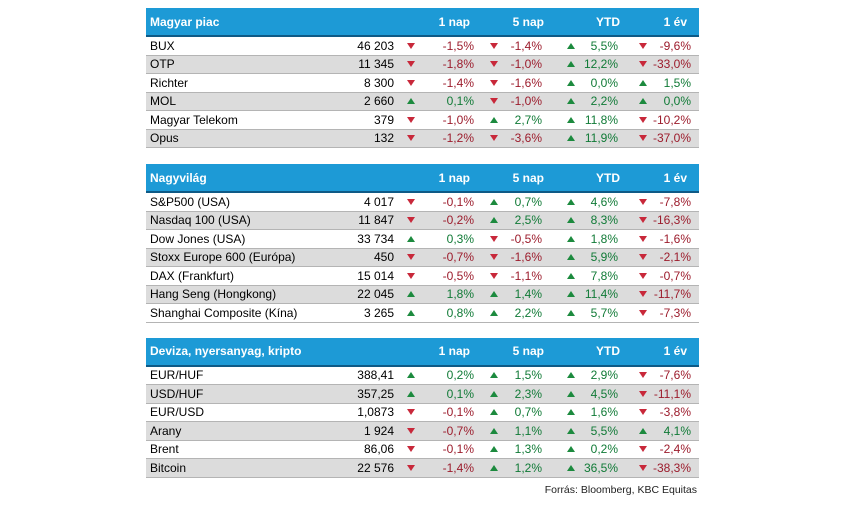 Image resolution: width=850 pixels, height=512 pixels. I want to click on change-cell: -2,1%, so click(662, 258).